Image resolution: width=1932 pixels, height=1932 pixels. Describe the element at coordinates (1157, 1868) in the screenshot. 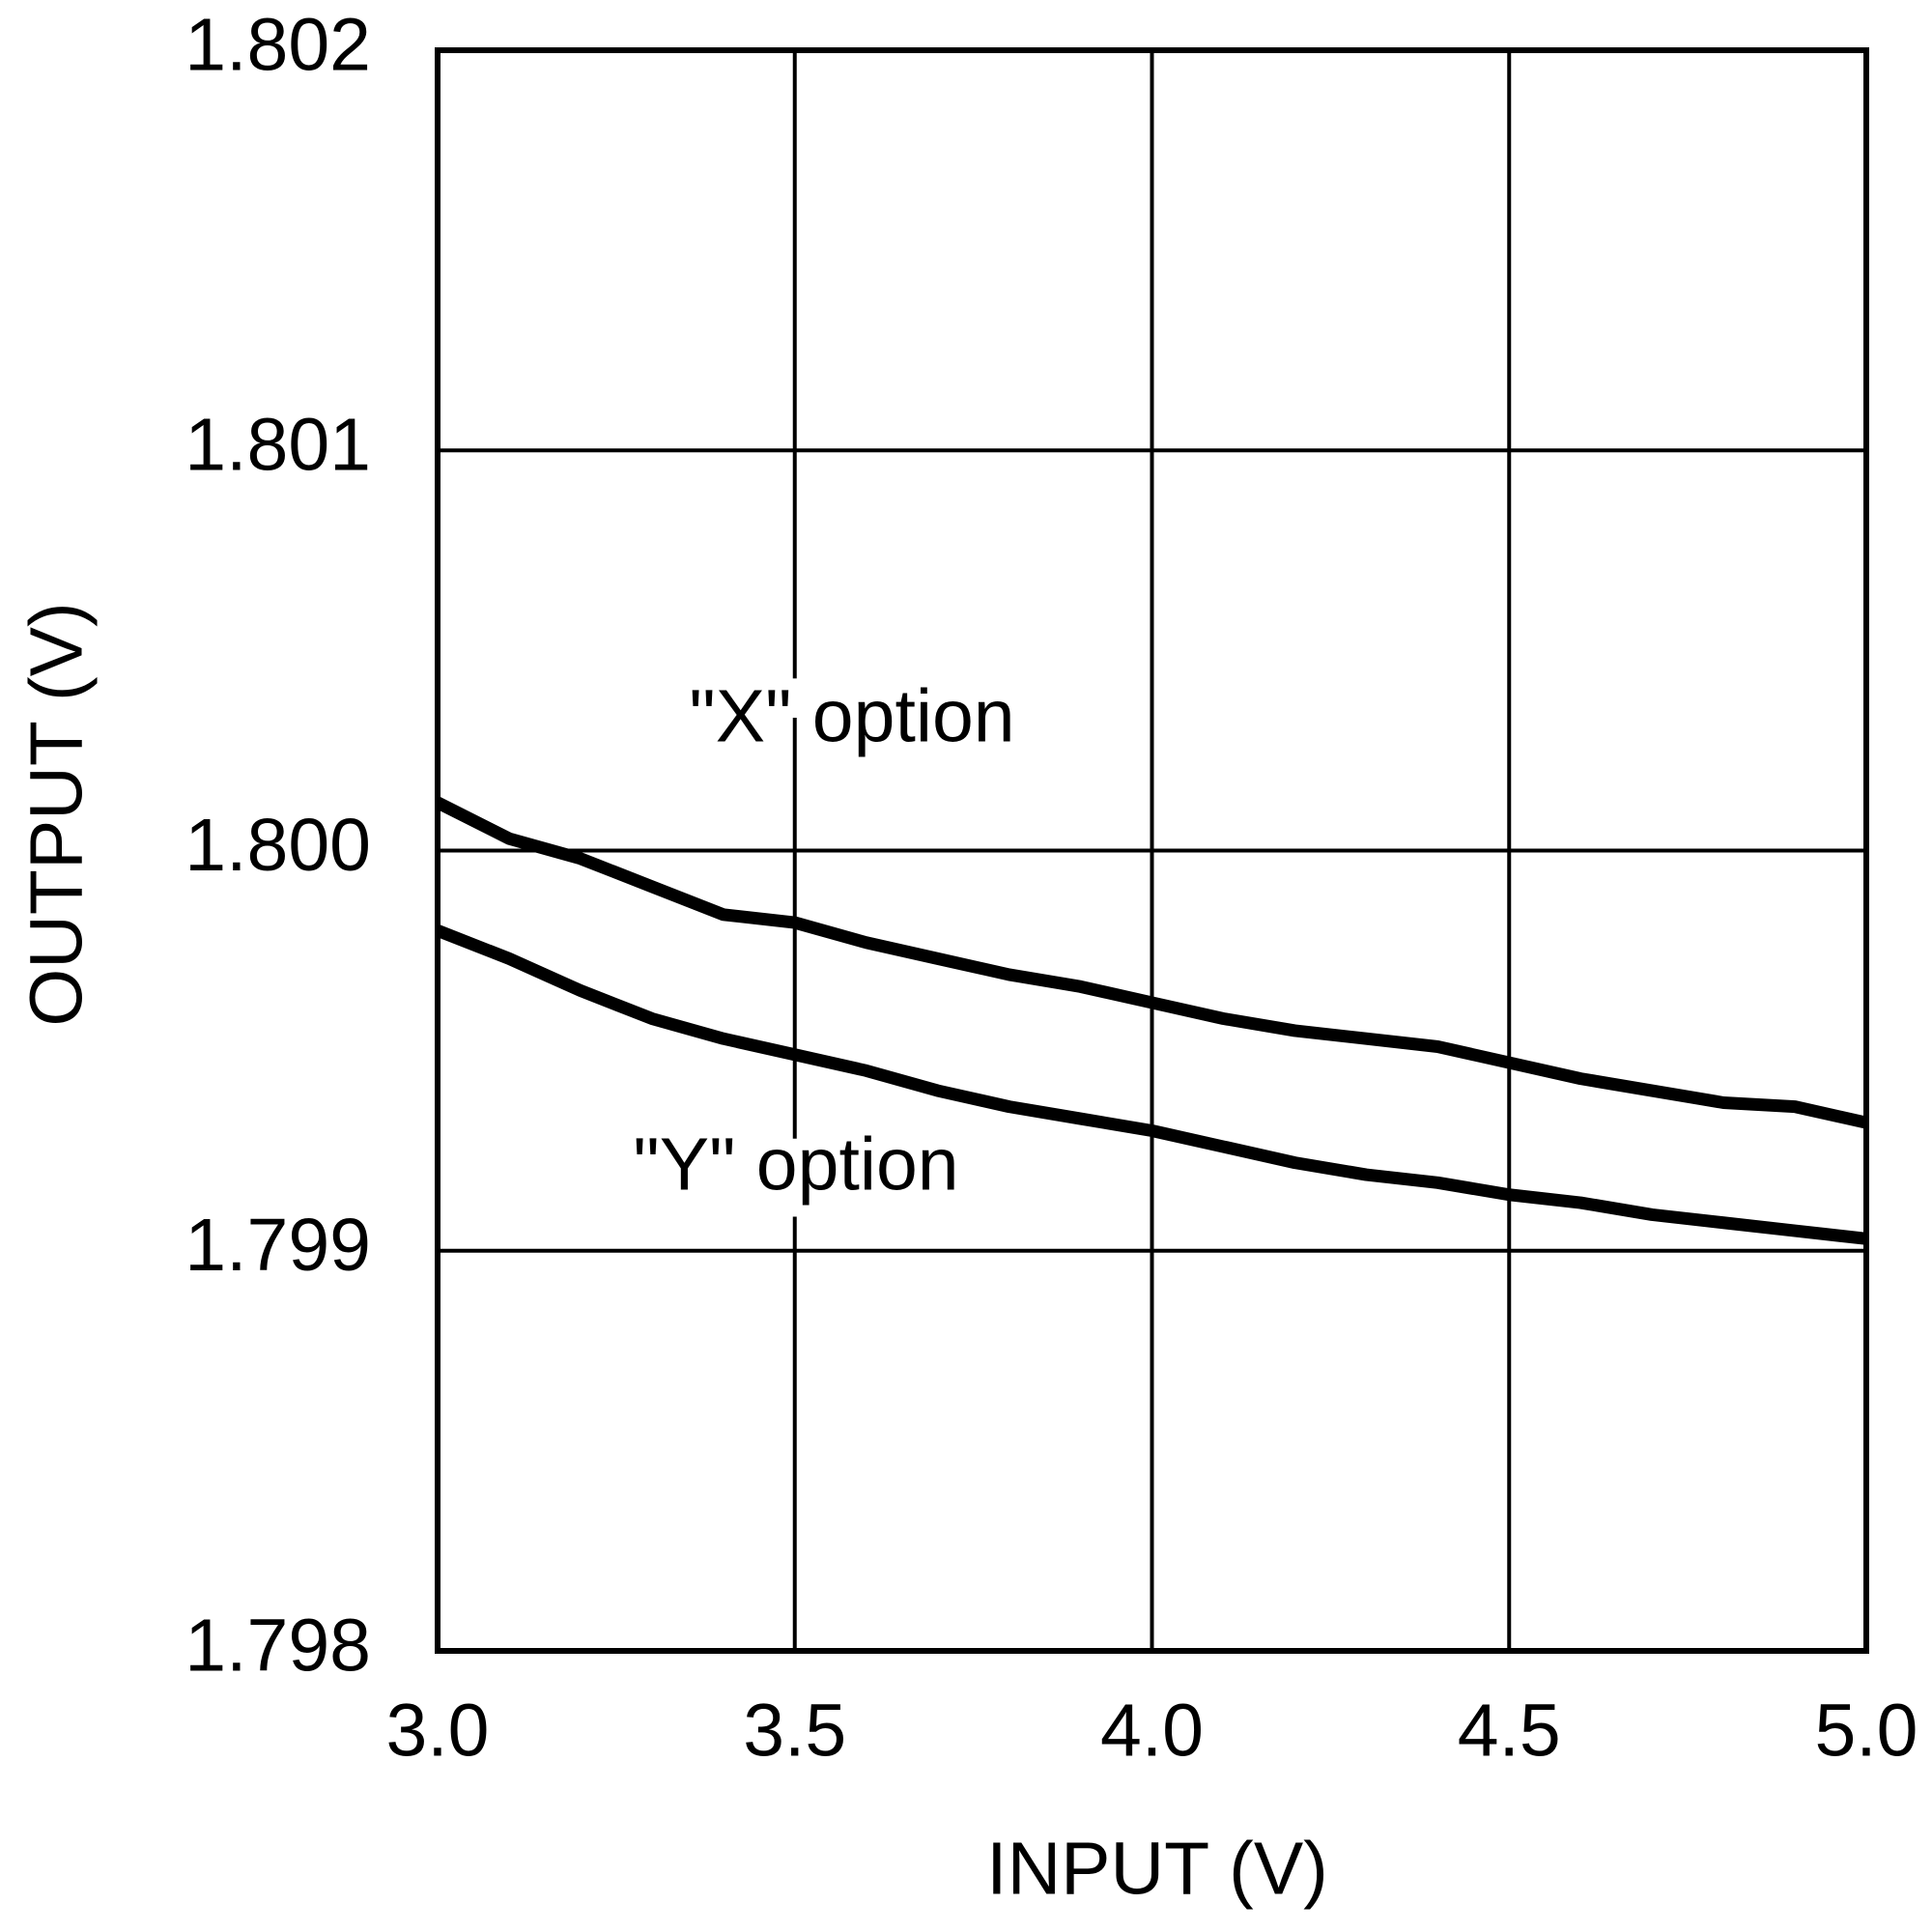

I see `x-axis-label: INPUT (V)` at that location.